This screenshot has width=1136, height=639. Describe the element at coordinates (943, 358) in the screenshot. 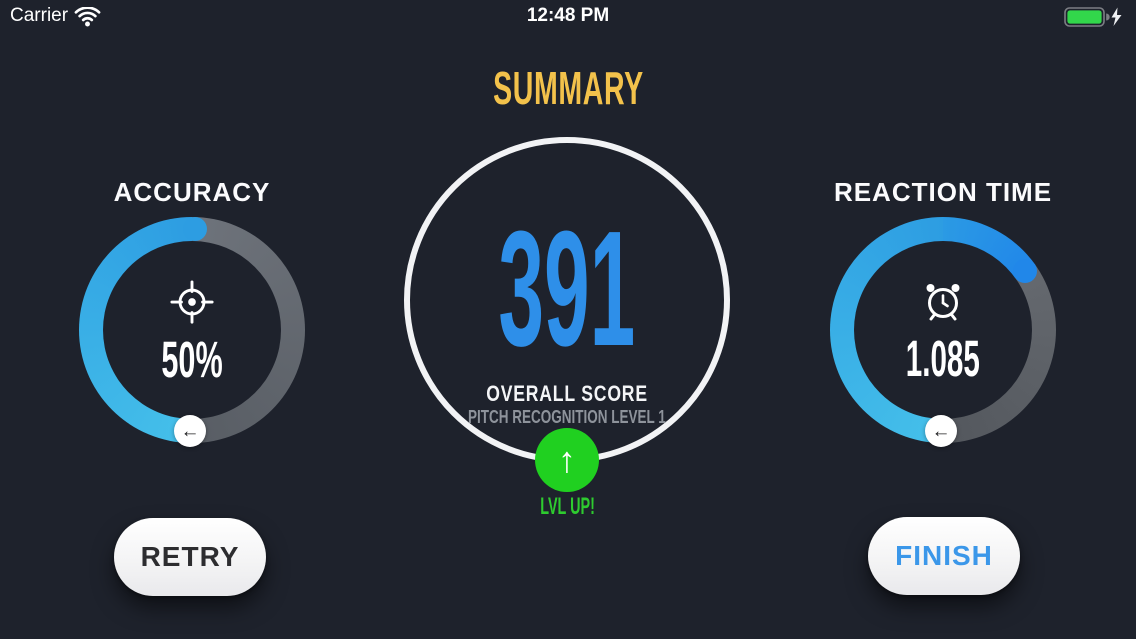

I see `reaction-time-value: 1.085` at that location.